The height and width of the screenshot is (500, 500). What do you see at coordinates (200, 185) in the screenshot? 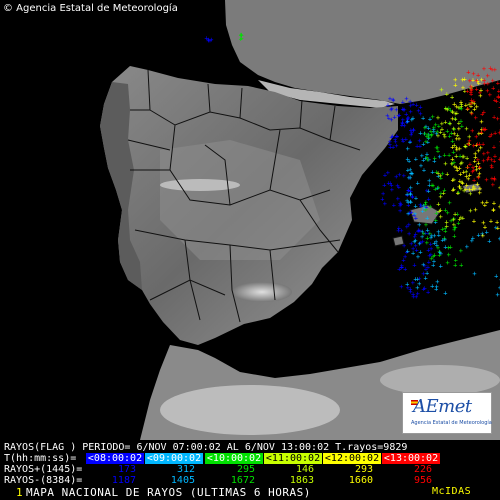
I see `central-range` at bounding box center [200, 185].